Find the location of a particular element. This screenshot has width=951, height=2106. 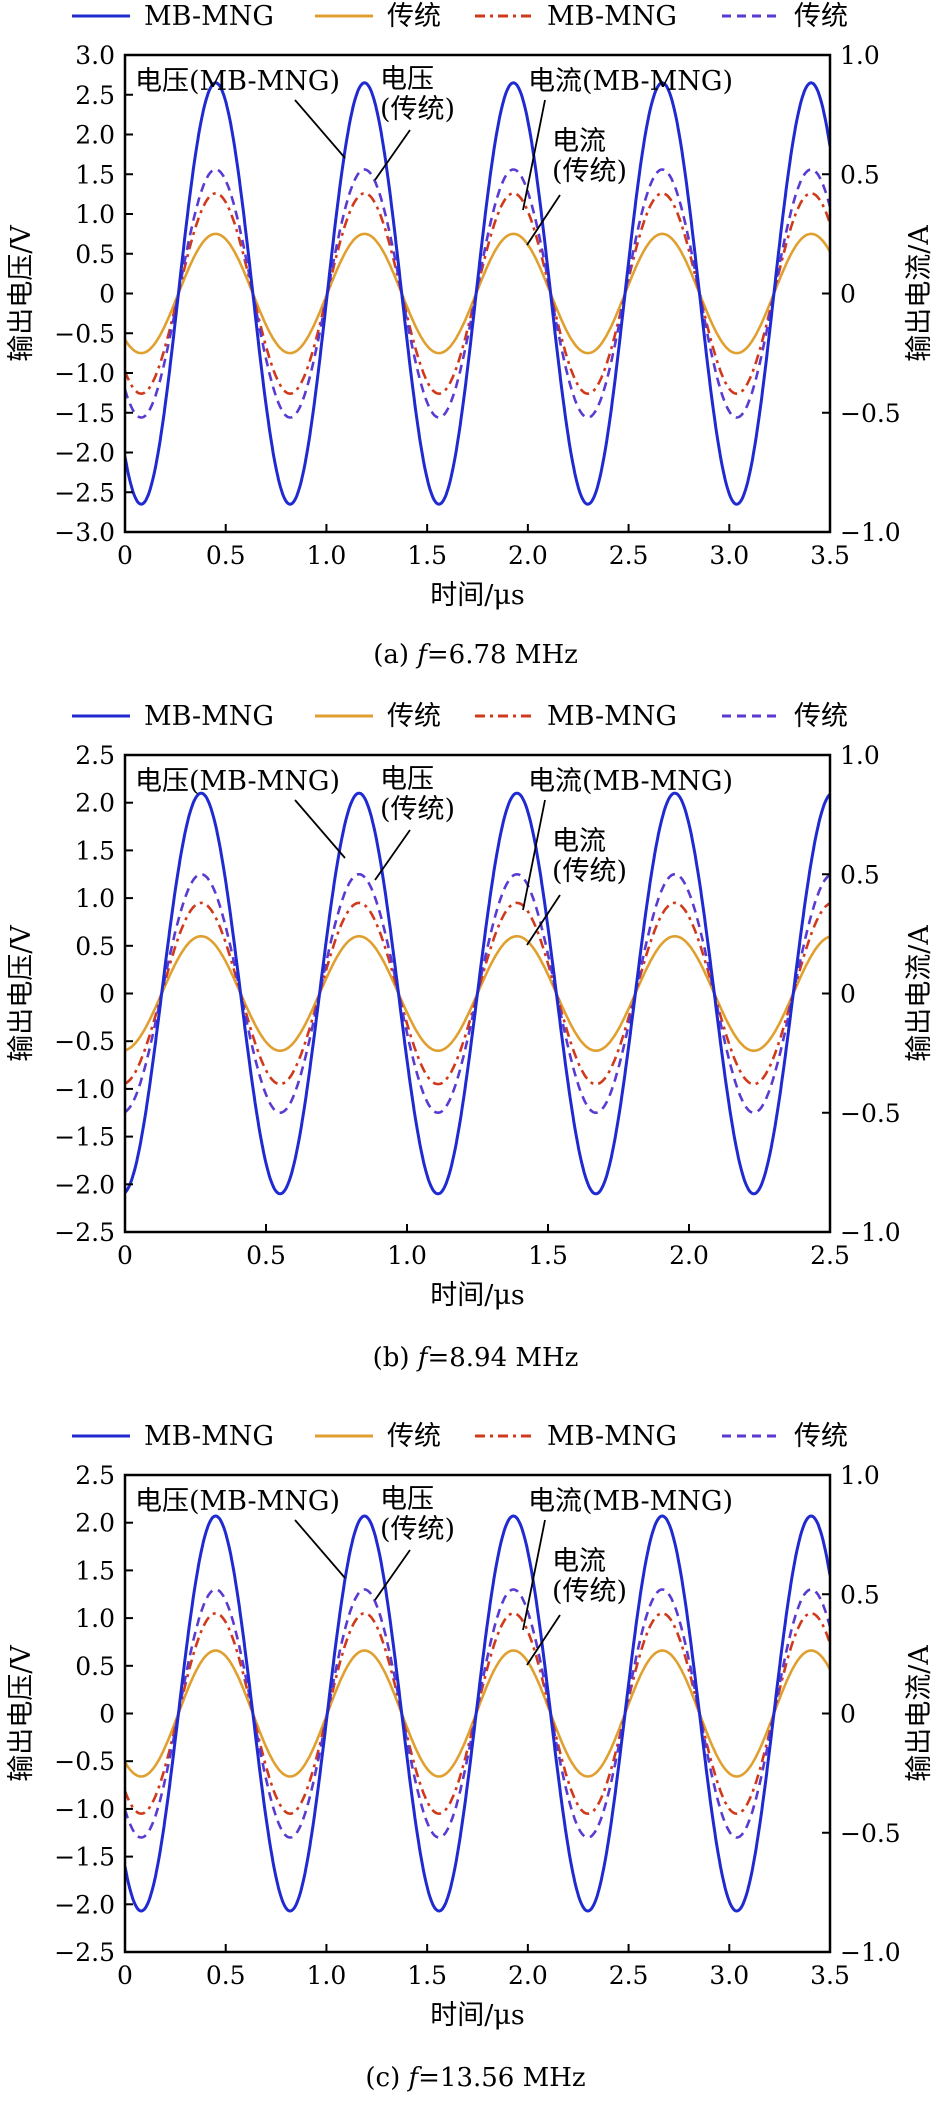

y2-tick-label: 0.5 is located at coordinates (860, 874).